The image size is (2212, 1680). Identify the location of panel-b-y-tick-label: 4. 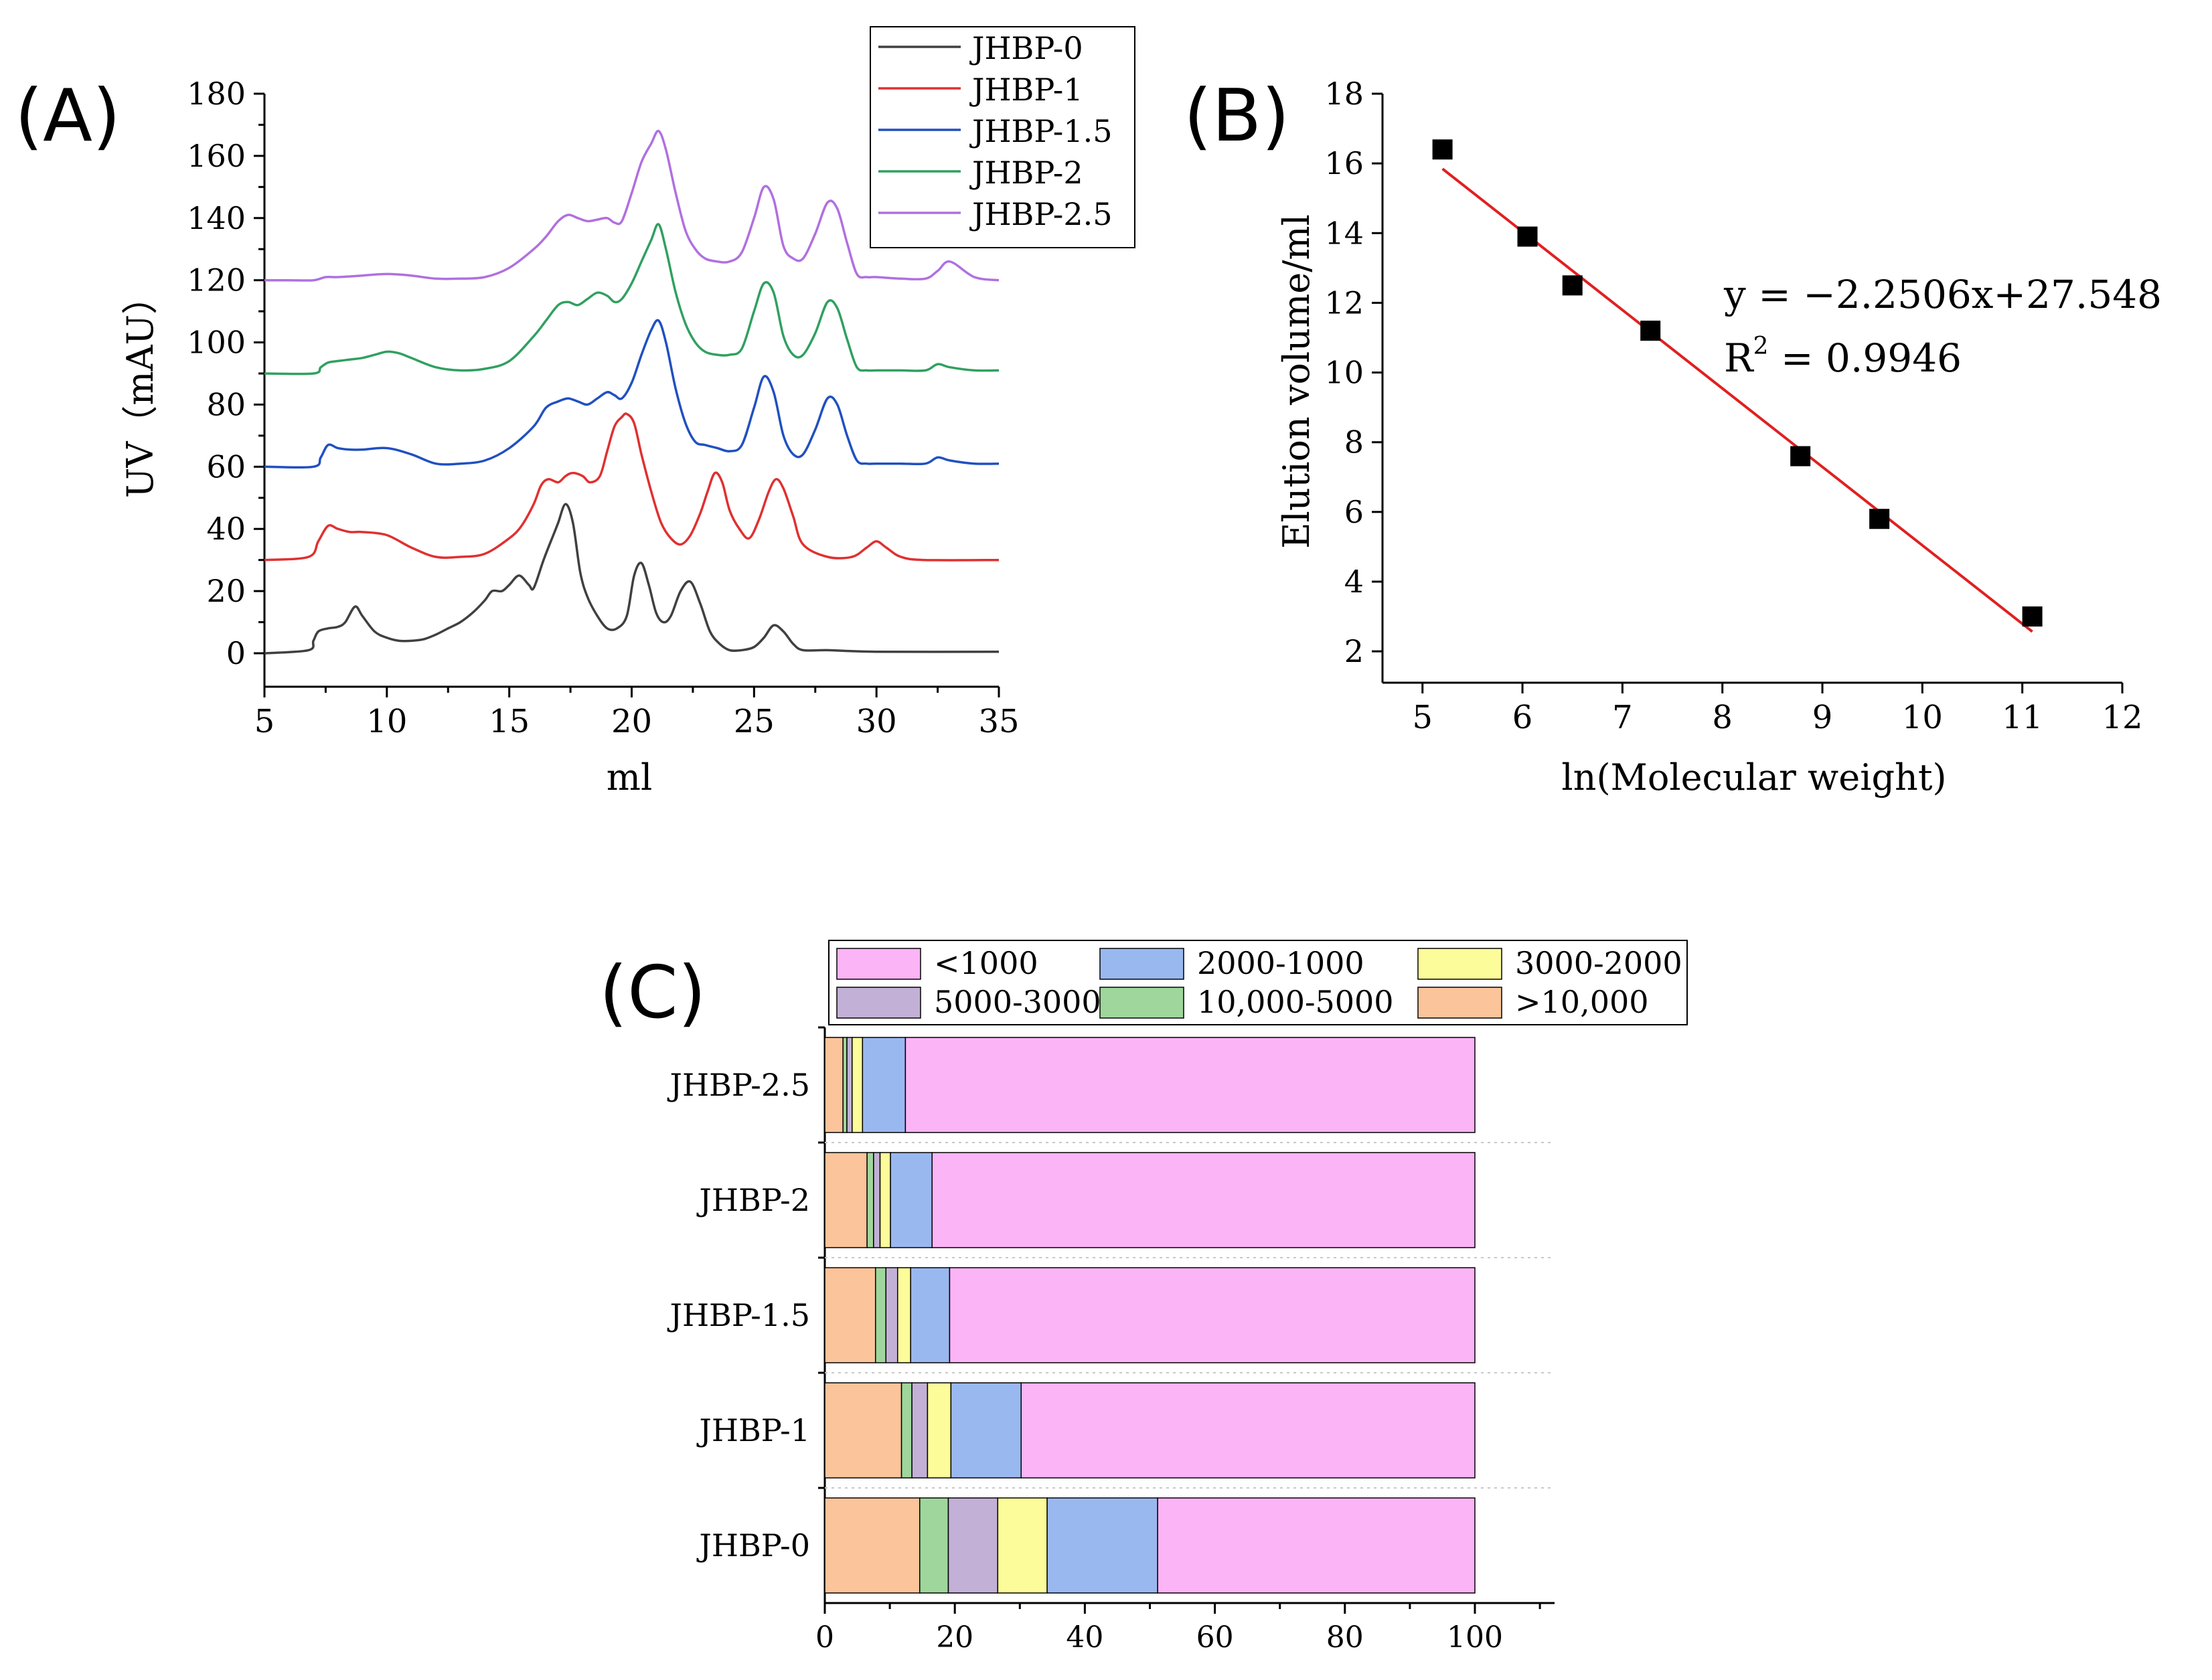
(1354, 582).